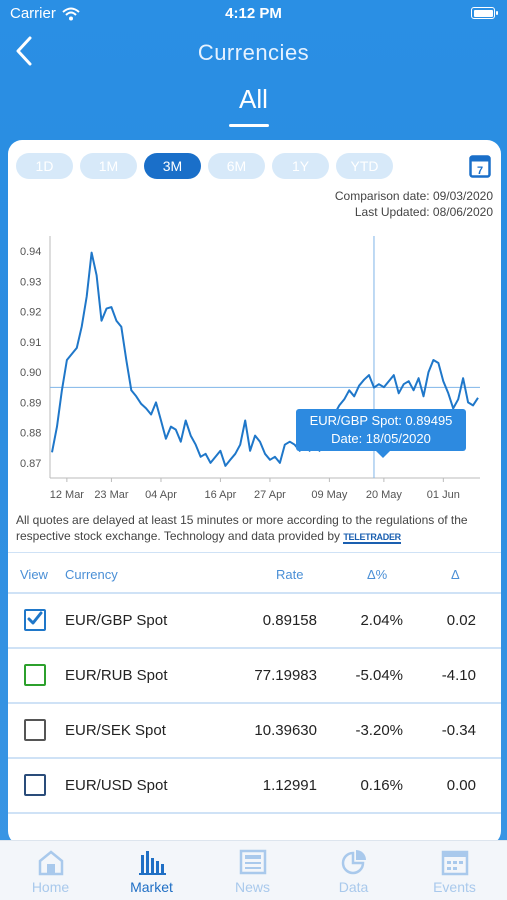  Describe the element at coordinates (454, 887) in the screenshot. I see `tab-label: Events` at that location.